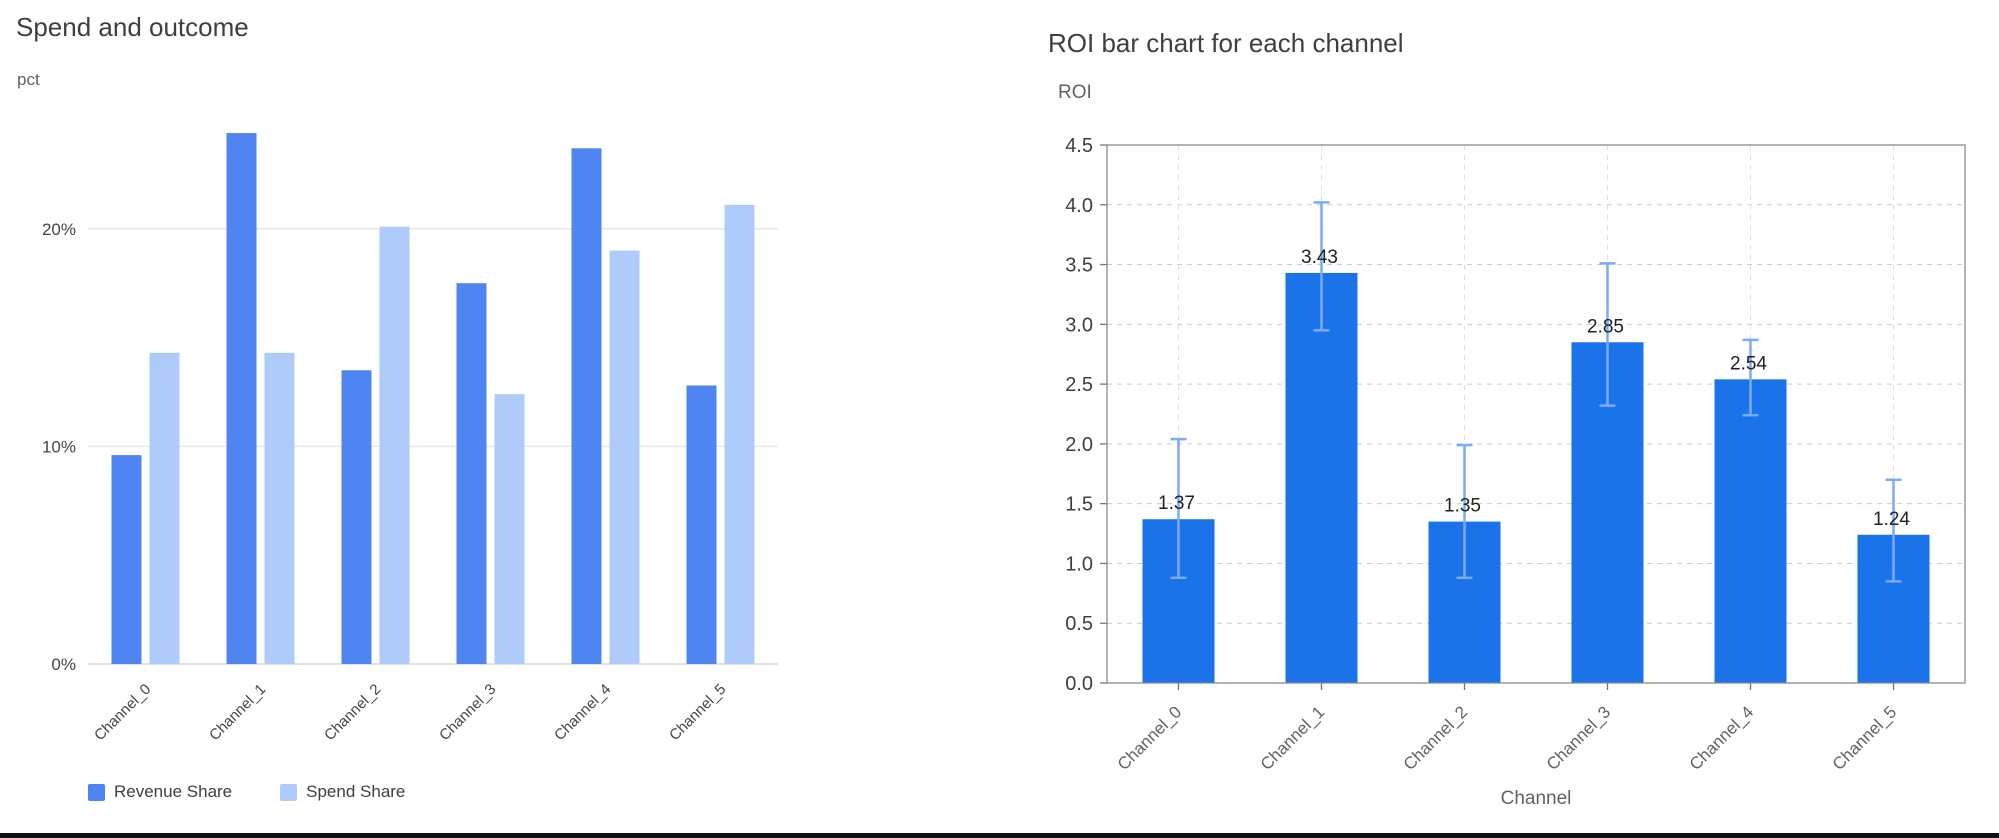 Image resolution: width=1999 pixels, height=838 pixels. Describe the element at coordinates (999, 835) in the screenshot. I see `window-bottom-border` at that location.